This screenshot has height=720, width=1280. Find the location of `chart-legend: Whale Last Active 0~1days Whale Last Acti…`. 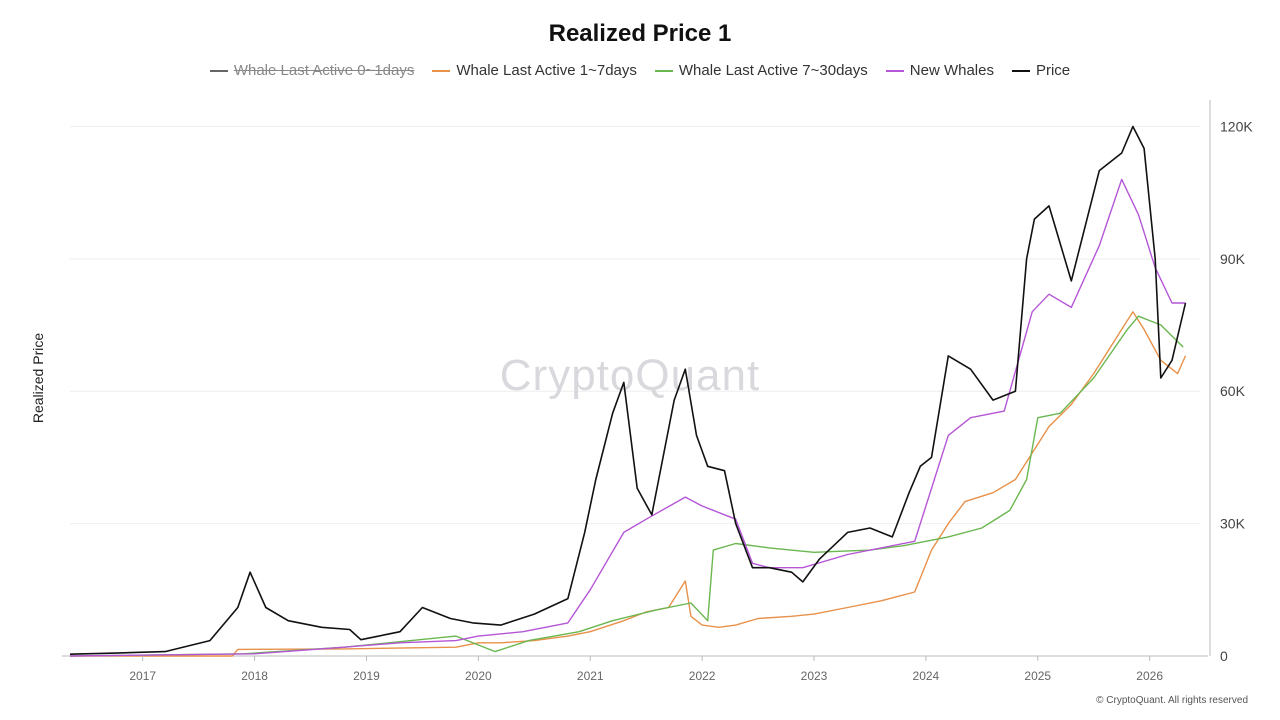

chart-legend: Whale Last Active 0~1days Whale Last Acti… is located at coordinates (640, 70).